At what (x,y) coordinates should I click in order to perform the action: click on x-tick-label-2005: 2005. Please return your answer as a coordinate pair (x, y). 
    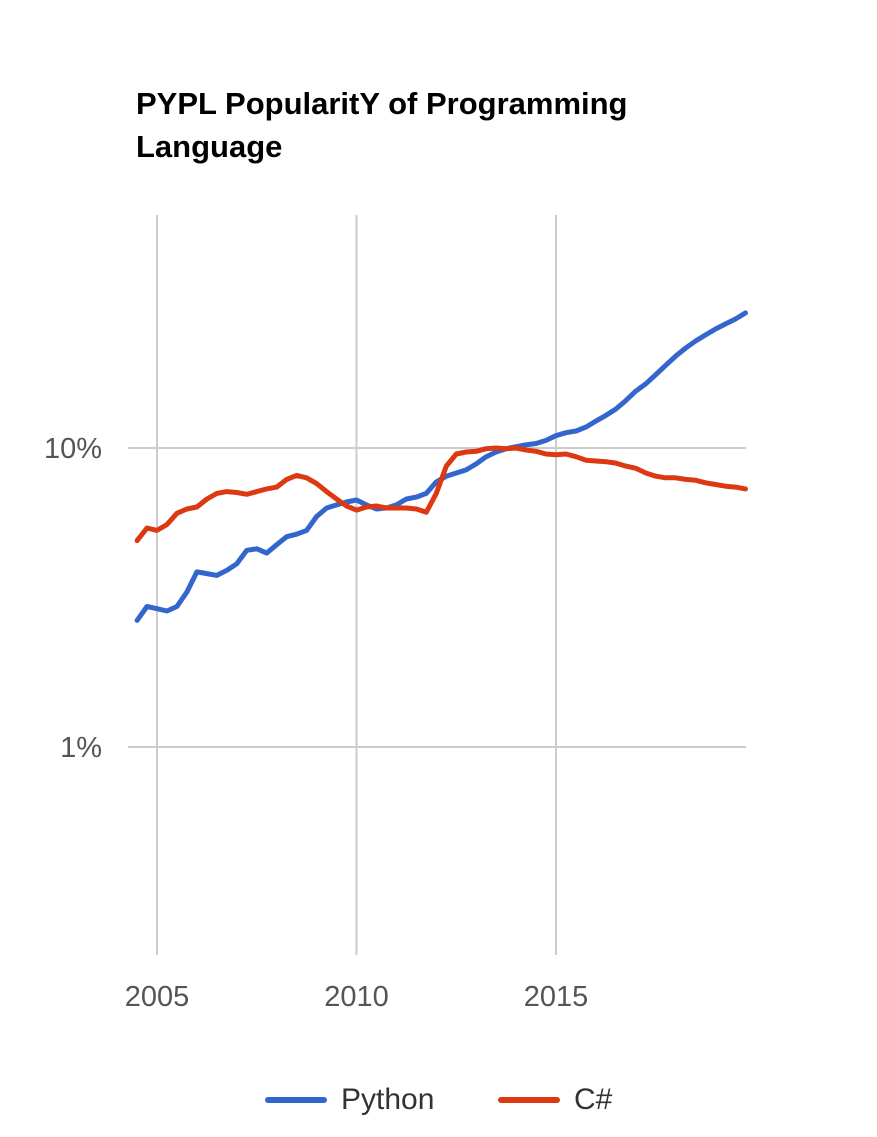
    Looking at the image, I should click on (157, 997).